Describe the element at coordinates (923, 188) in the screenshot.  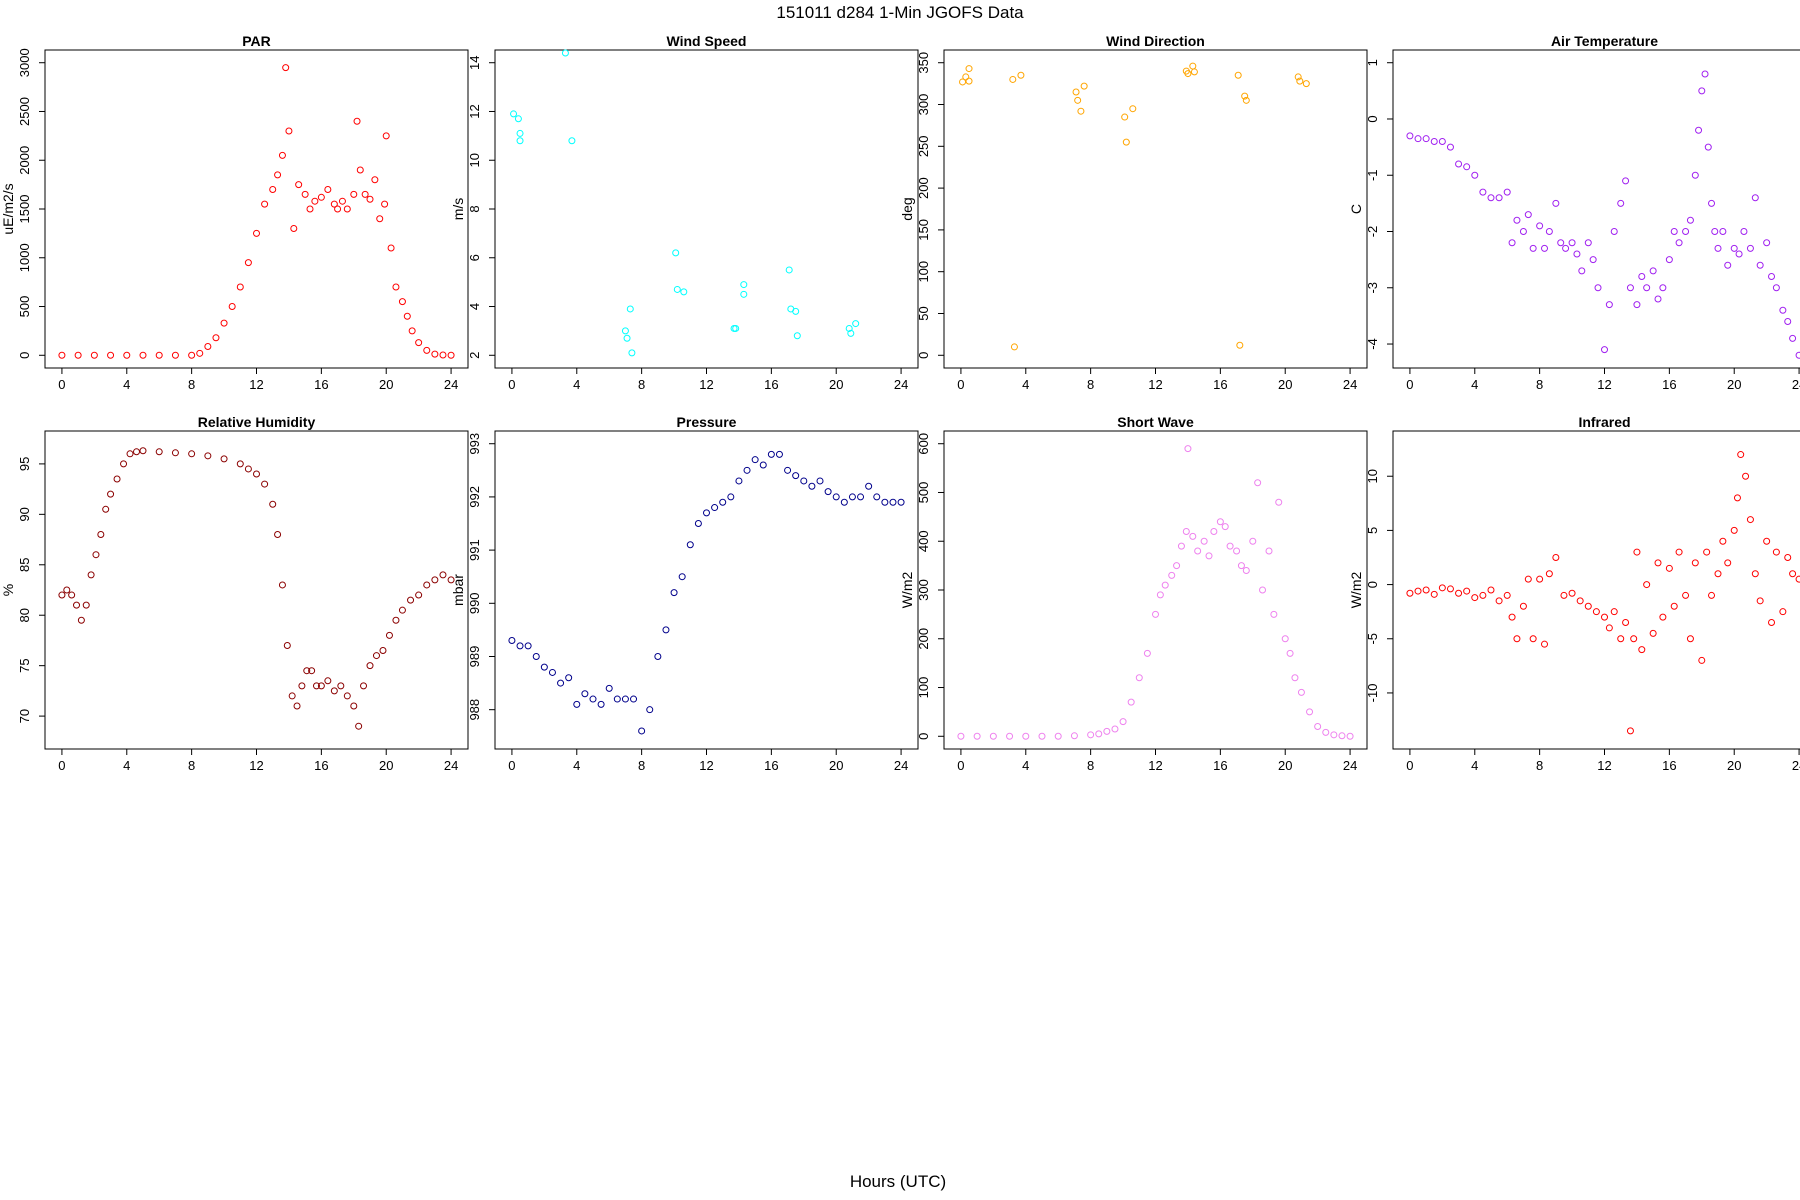
I see `wind-direction-y-tick-label: 200` at that location.